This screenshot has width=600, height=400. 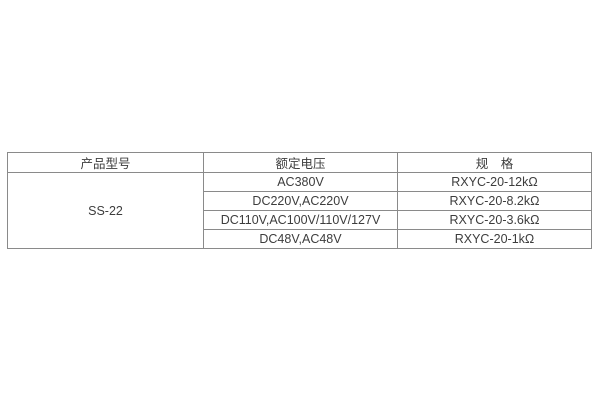 What do you see at coordinates (105, 162) in the screenshot?
I see `header-product-model: 产品型号` at bounding box center [105, 162].